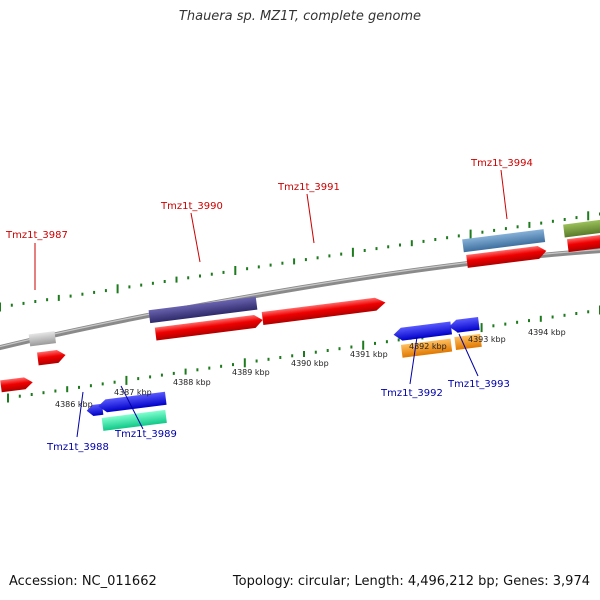  Describe the element at coordinates (478, 384) in the screenshot. I see `label-tmz1t-3993: Tmz1t_3993` at that location.